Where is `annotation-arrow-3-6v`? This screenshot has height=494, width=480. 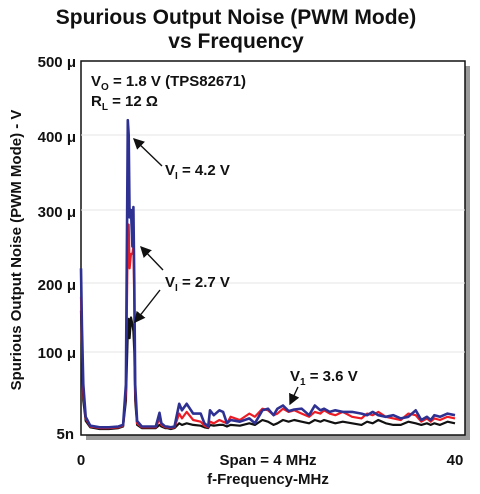 annotation-arrow-3-6v is located at coordinates (294, 396).